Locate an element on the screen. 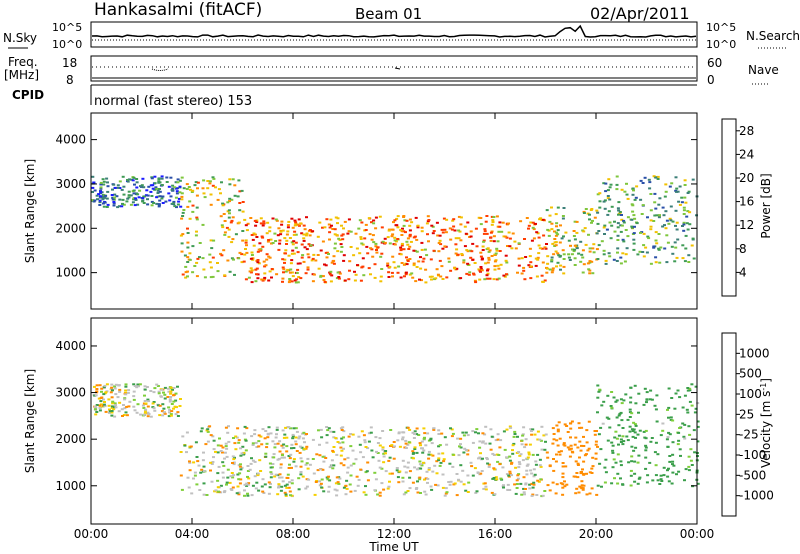 This screenshot has width=800, height=554. power-data-cells is located at coordinates (395, 229).